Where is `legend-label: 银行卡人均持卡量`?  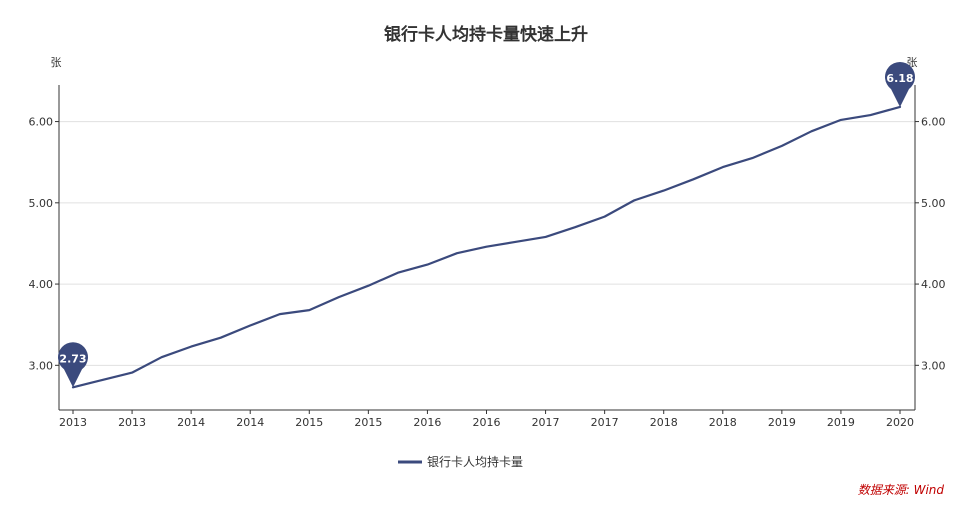 legend-label: 银行卡人均持卡量 is located at coordinates (475, 461).